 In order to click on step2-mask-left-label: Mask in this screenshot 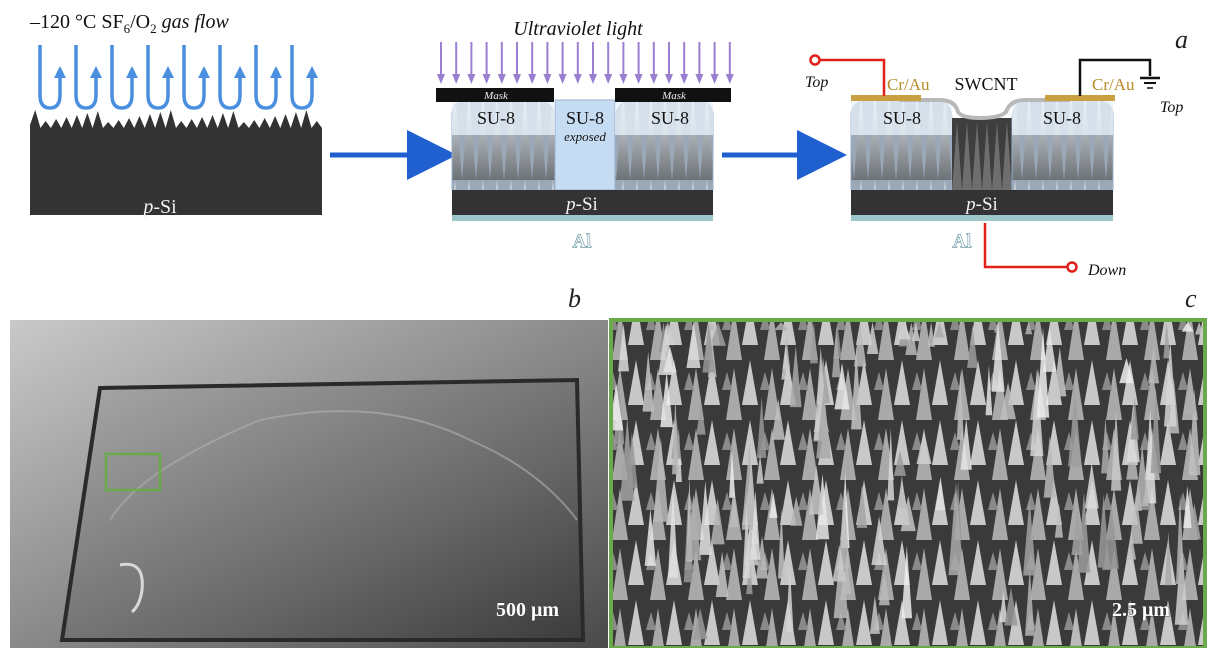, I will do `click(496, 96)`.